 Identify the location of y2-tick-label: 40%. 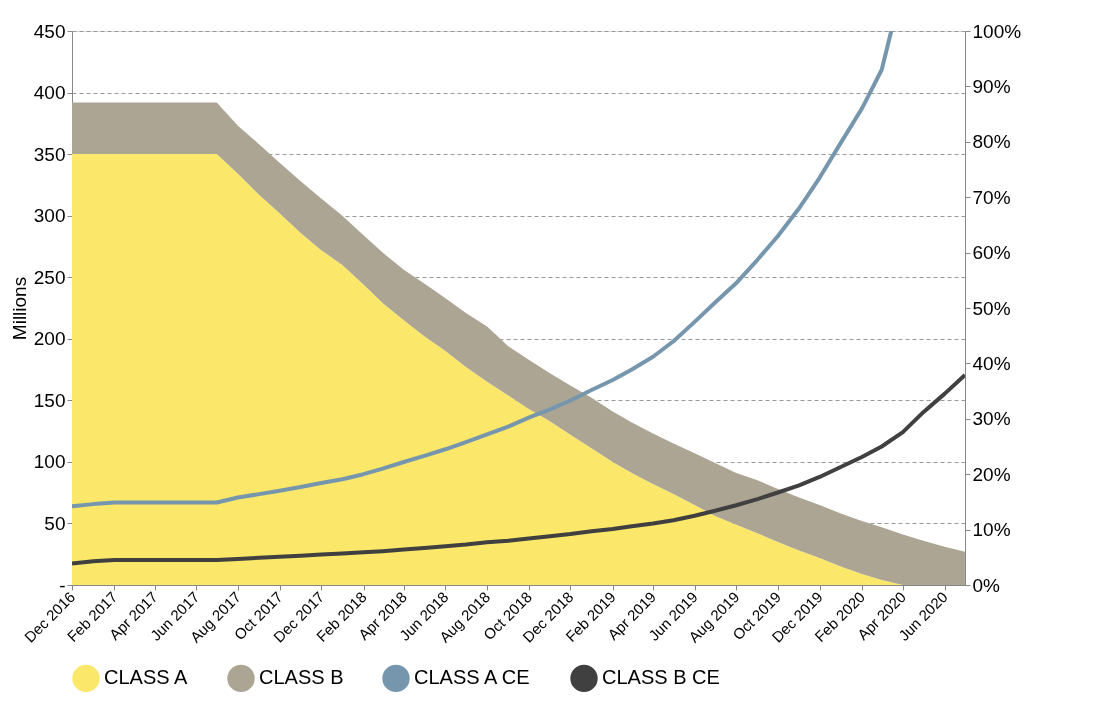
(991, 363).